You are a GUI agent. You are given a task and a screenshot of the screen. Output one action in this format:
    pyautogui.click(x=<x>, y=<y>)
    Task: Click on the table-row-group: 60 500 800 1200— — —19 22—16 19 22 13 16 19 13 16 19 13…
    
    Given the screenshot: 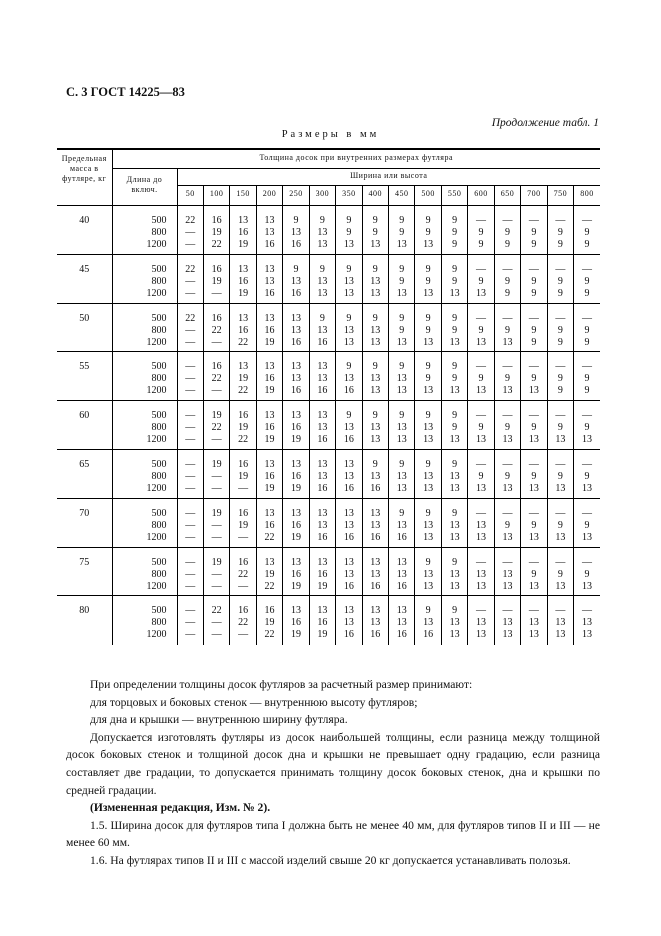 What is the action you would take?
    pyautogui.click(x=328, y=425)
    